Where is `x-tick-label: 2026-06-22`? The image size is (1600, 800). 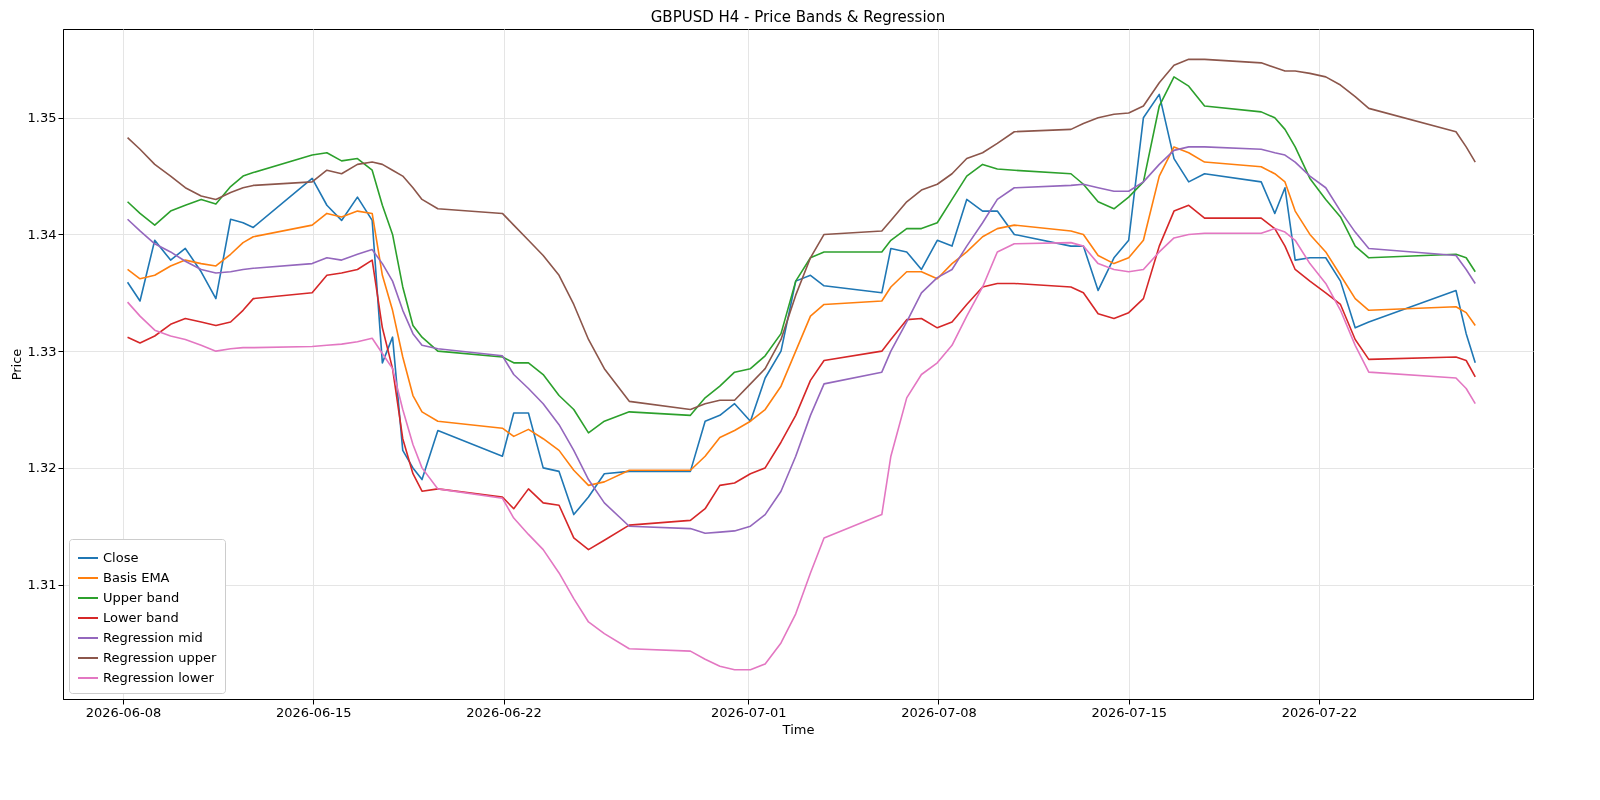
x-tick-label: 2026-06-22 is located at coordinates (504, 712).